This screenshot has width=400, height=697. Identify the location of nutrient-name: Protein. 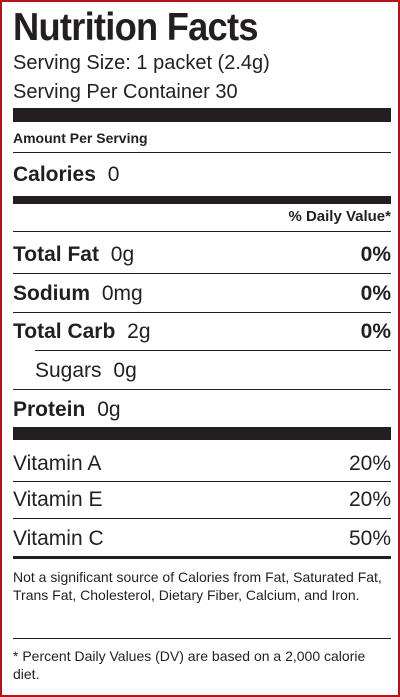
(49, 409).